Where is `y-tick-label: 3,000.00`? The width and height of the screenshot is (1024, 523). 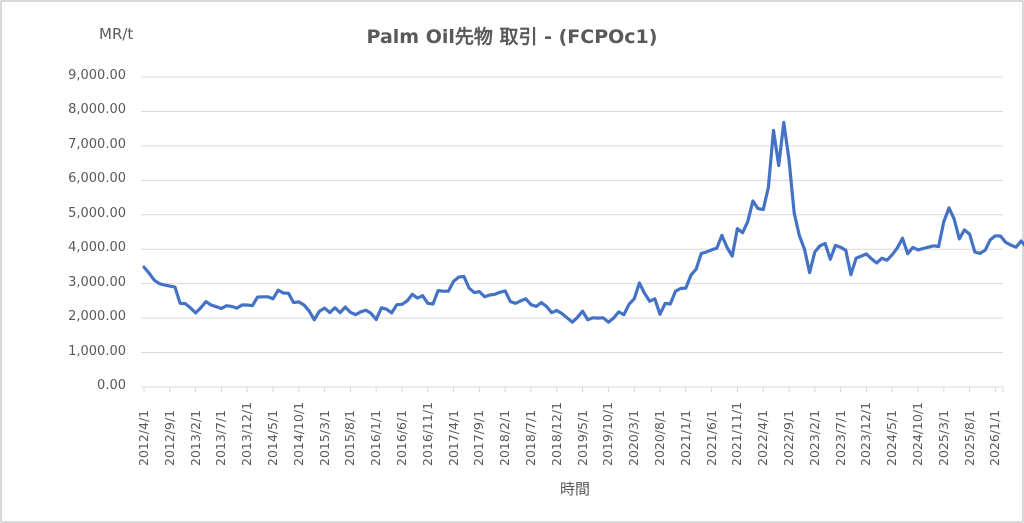
y-tick-label: 3,000.00 is located at coordinates (97, 282).